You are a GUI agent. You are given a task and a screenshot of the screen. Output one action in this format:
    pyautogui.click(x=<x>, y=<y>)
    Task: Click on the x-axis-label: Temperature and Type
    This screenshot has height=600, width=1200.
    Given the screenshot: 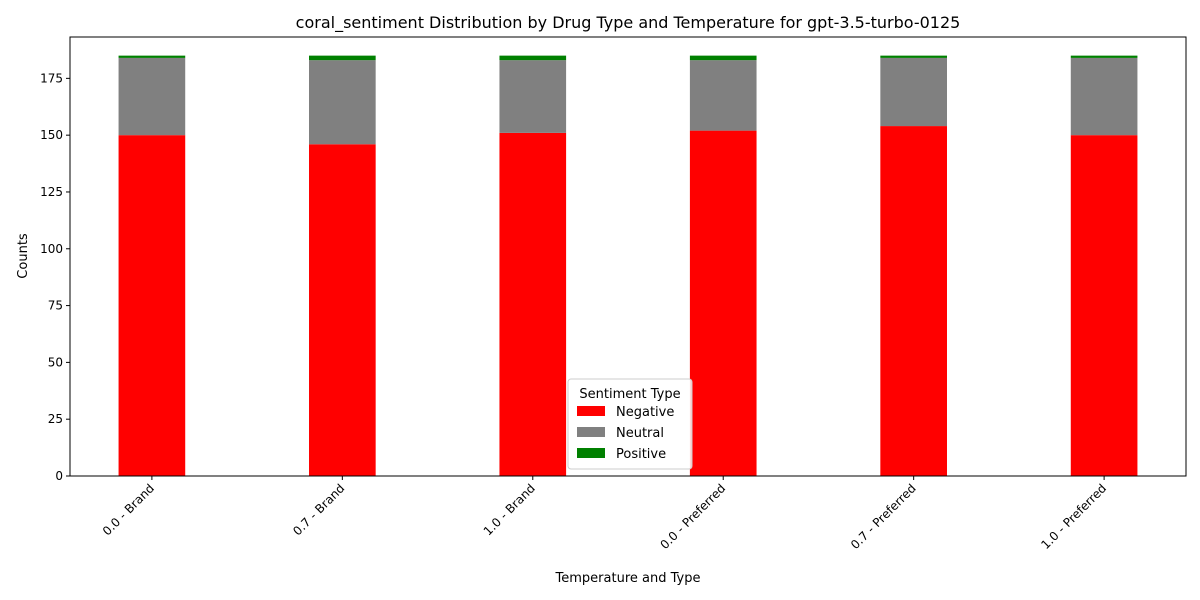 What is the action you would take?
    pyautogui.click(x=628, y=578)
    